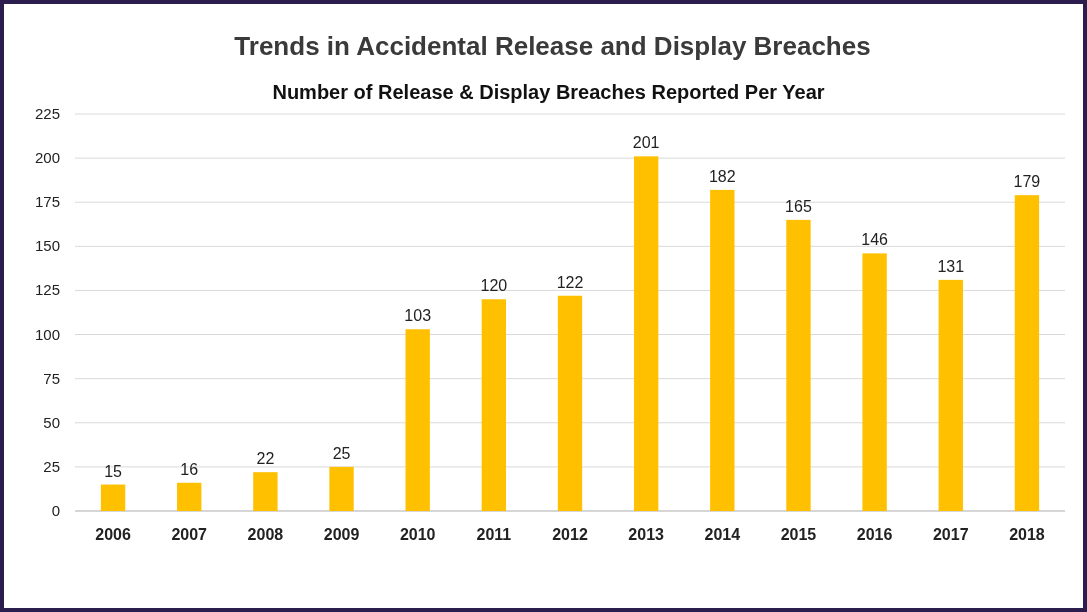 The image size is (1087, 612). Describe the element at coordinates (875, 240) in the screenshot. I see `data-label: 146` at that location.